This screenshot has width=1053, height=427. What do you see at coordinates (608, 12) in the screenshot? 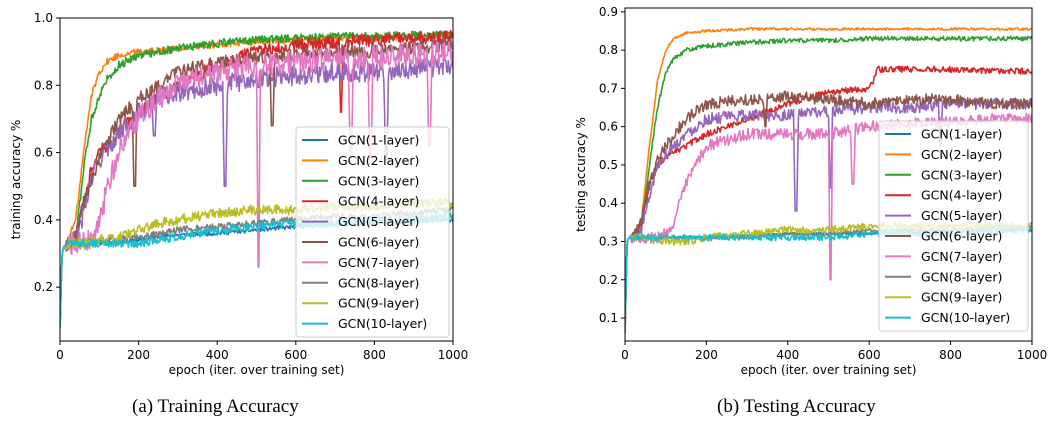
I see `y-tick-label: 0.9` at bounding box center [608, 12].